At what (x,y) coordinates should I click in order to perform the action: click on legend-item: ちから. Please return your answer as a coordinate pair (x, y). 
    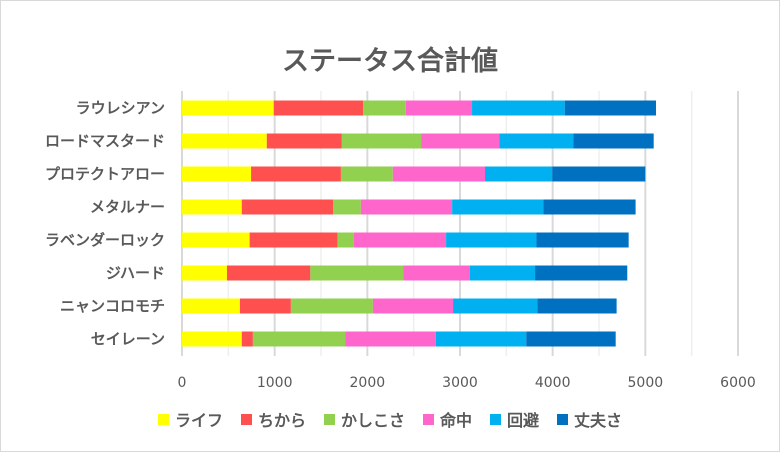
    Looking at the image, I should click on (273, 419).